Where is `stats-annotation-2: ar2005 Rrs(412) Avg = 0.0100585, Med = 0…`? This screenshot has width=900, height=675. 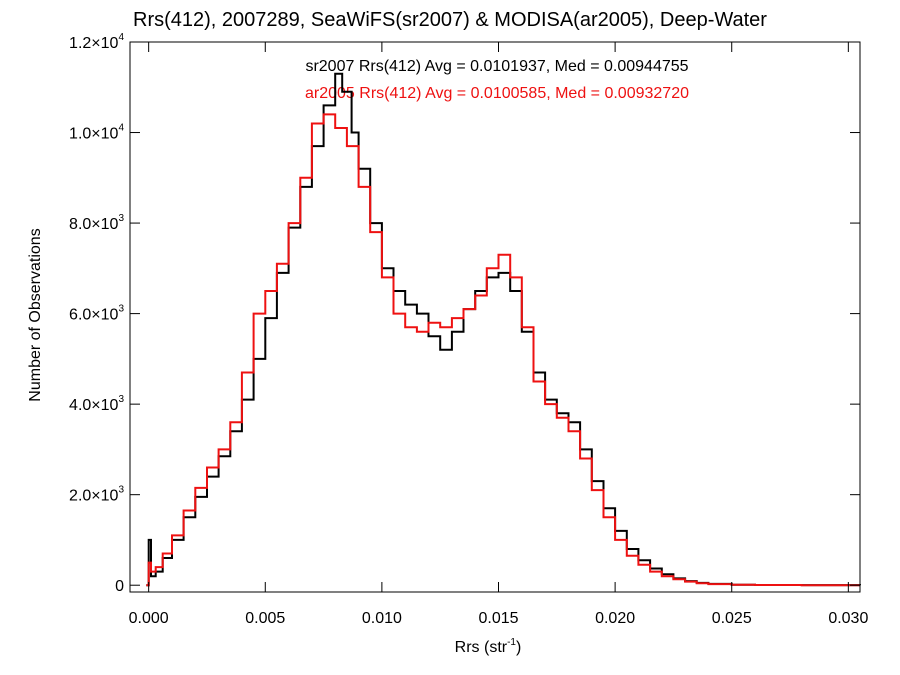 stats-annotation-2: ar2005 Rrs(412) Avg = 0.0100585, Med = 0… is located at coordinates (497, 93).